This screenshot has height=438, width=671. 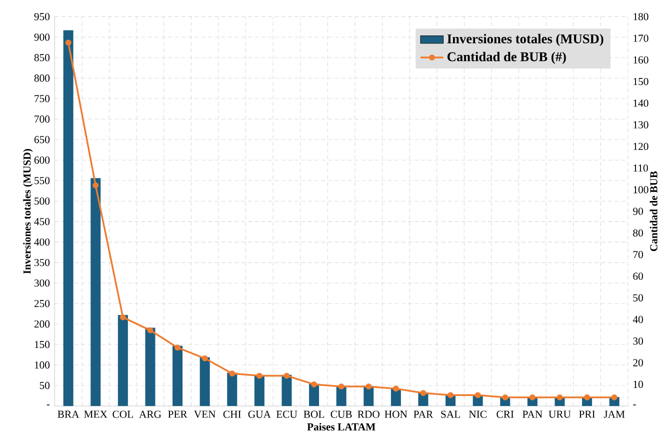 I want to click on y-tick-label: 650, so click(x=42, y=140).